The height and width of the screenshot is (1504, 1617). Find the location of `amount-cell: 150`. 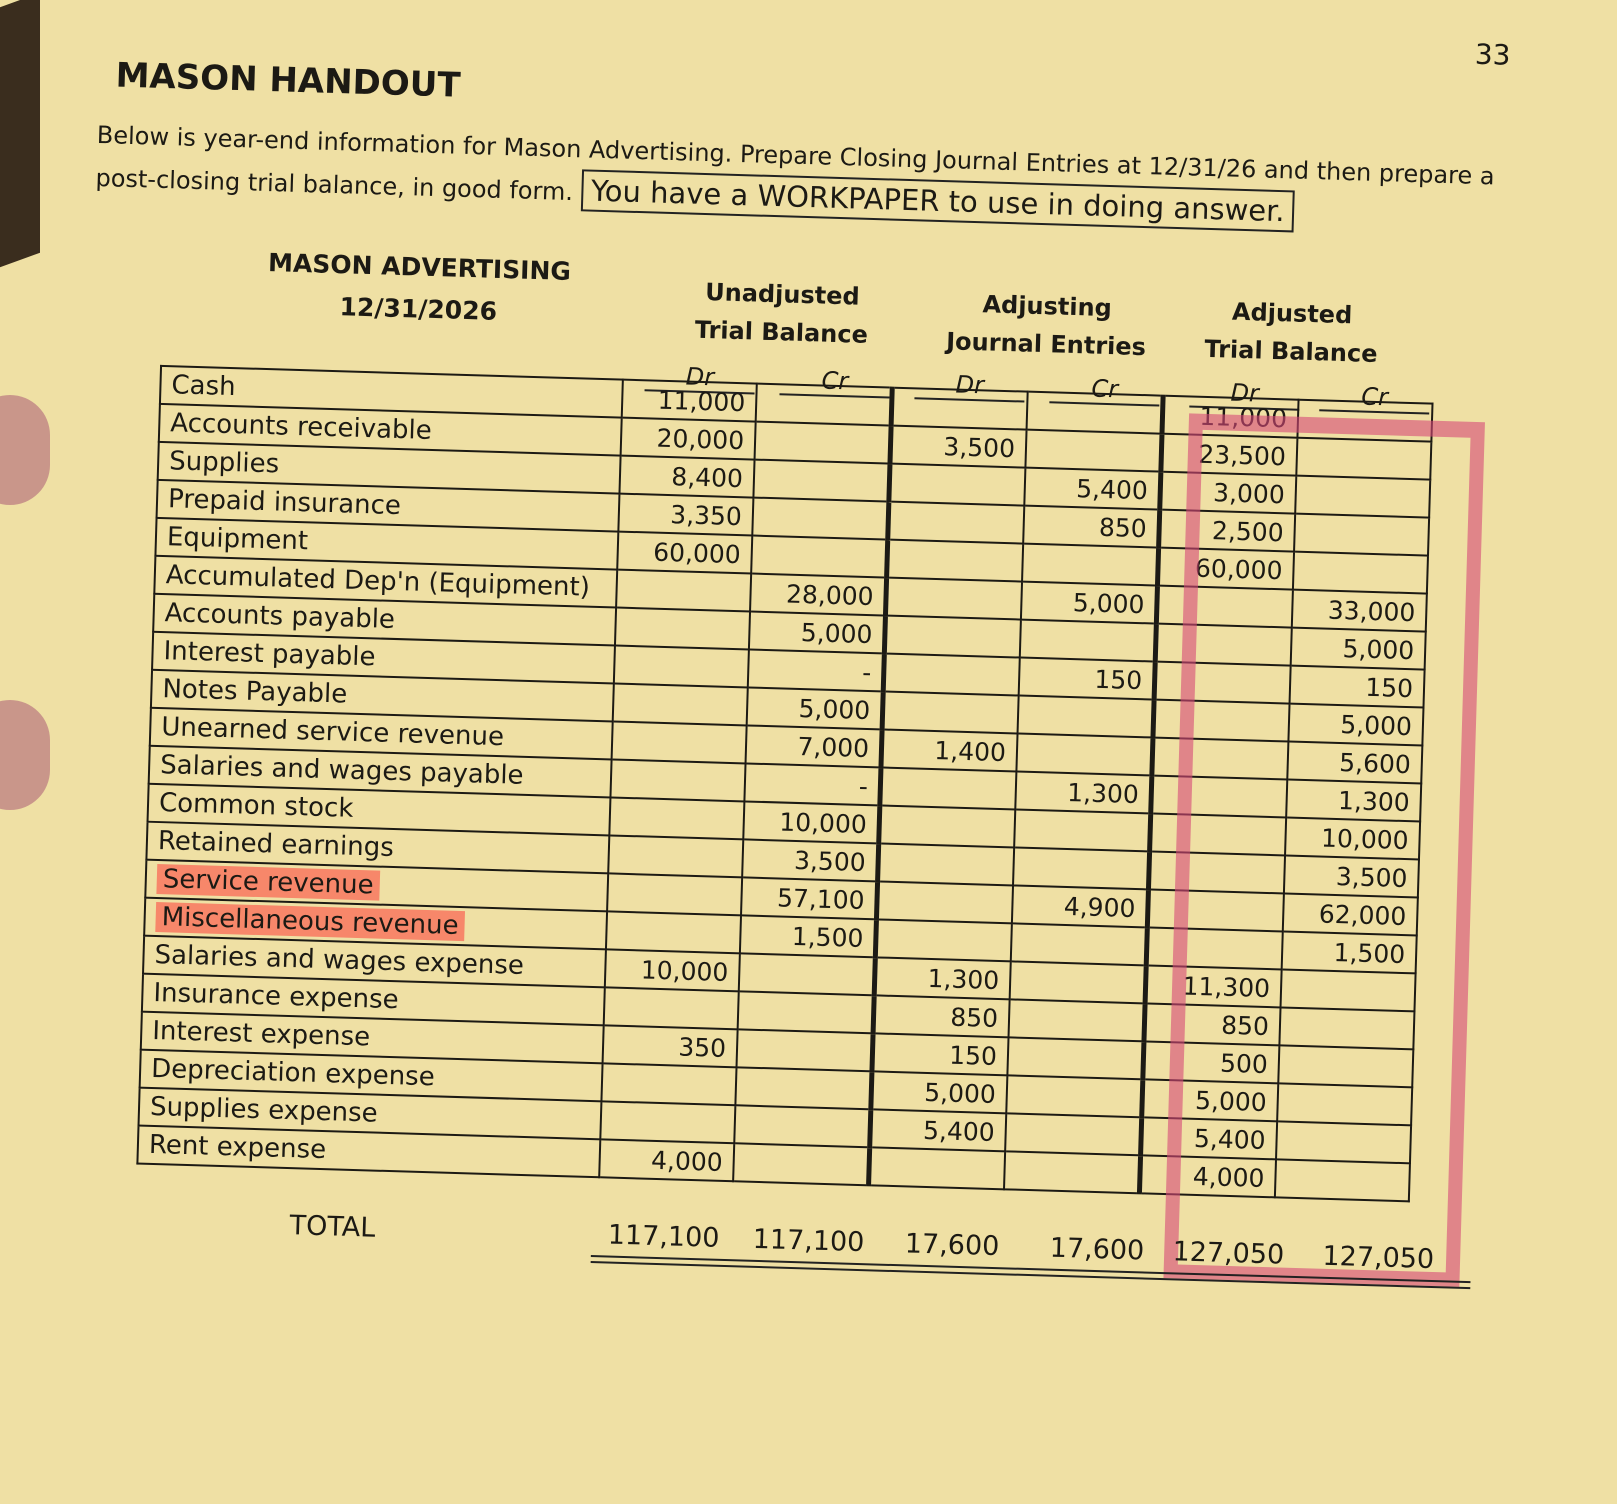

amount-cell: 150 is located at coordinates (1357, 686).